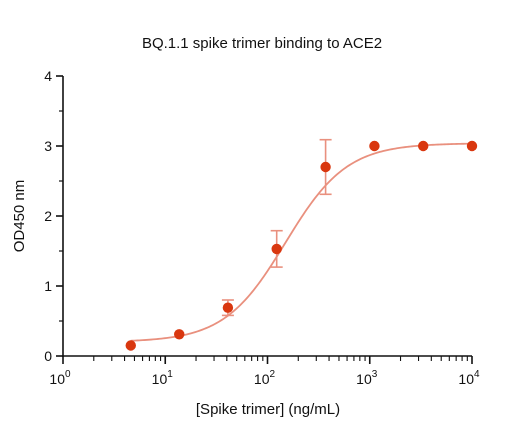 The image size is (524, 440). I want to click on chart-title: BQ.1.1 spike trimer binding to ACE2, so click(262, 43).